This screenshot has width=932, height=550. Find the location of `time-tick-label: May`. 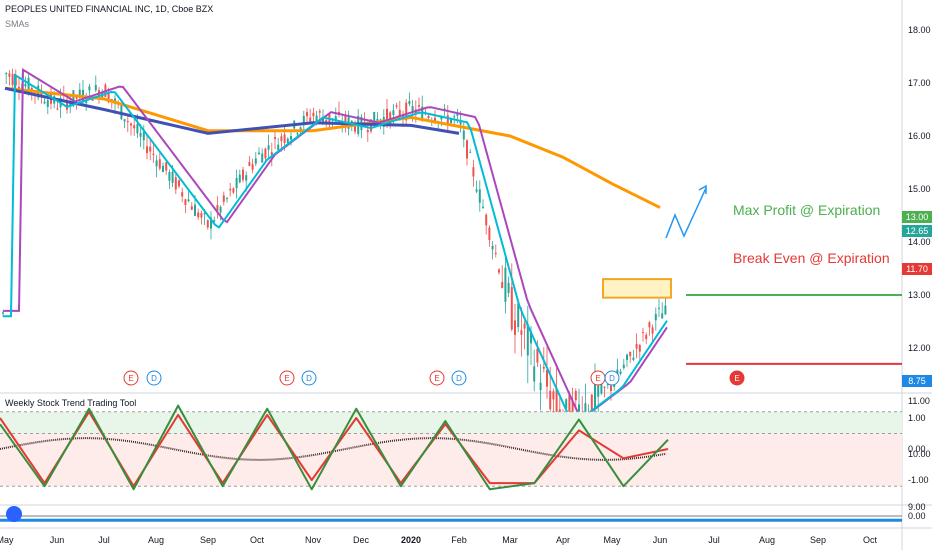

time-tick-label: May is located at coordinates (612, 540).